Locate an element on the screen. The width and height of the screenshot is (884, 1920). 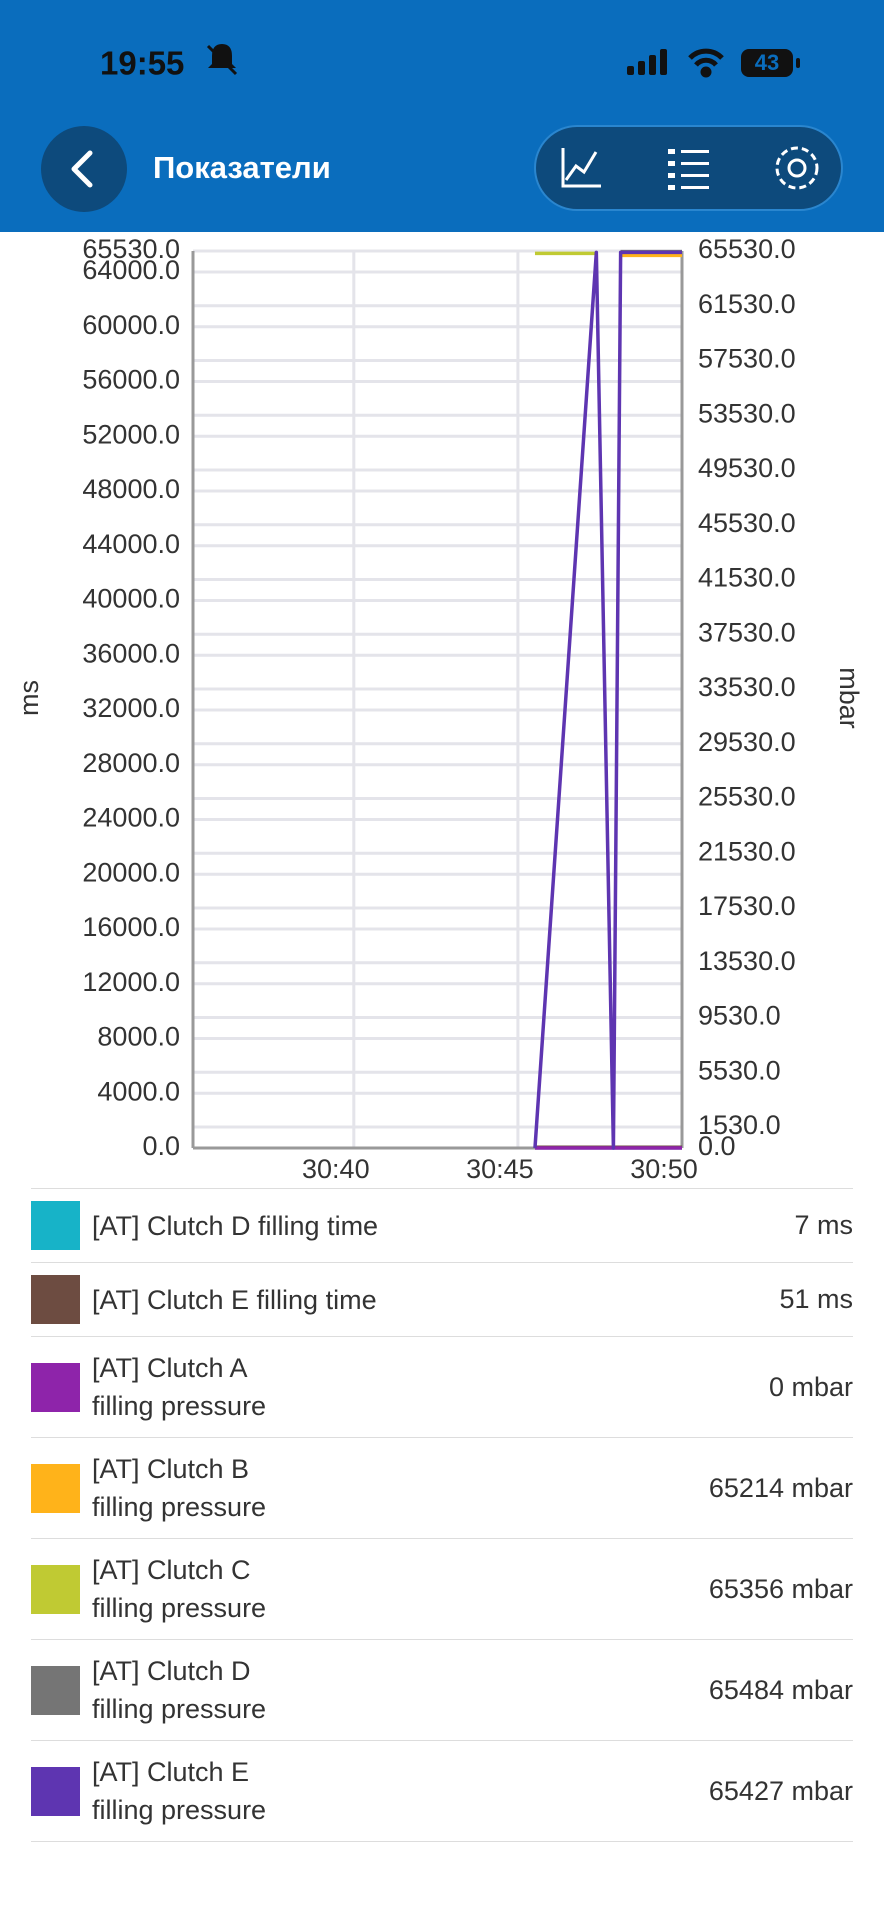
y2-tick-label: 65530.0 is located at coordinates (747, 249).